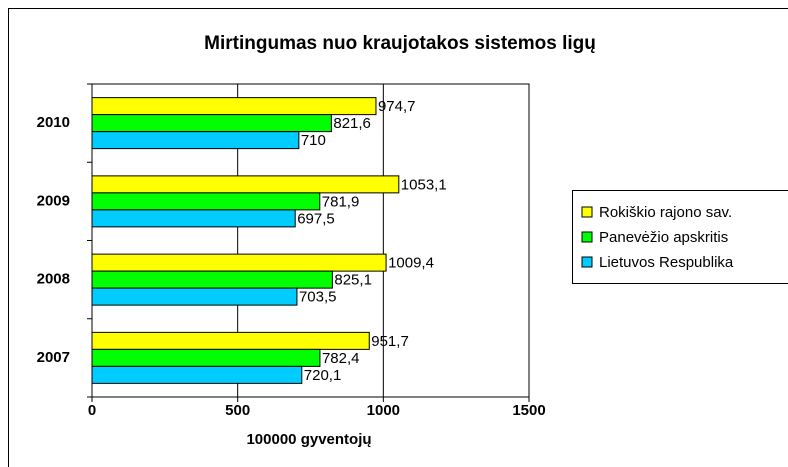 This screenshot has height=467, width=788. What do you see at coordinates (341, 358) in the screenshot?
I see `data-label: 782,4` at bounding box center [341, 358].